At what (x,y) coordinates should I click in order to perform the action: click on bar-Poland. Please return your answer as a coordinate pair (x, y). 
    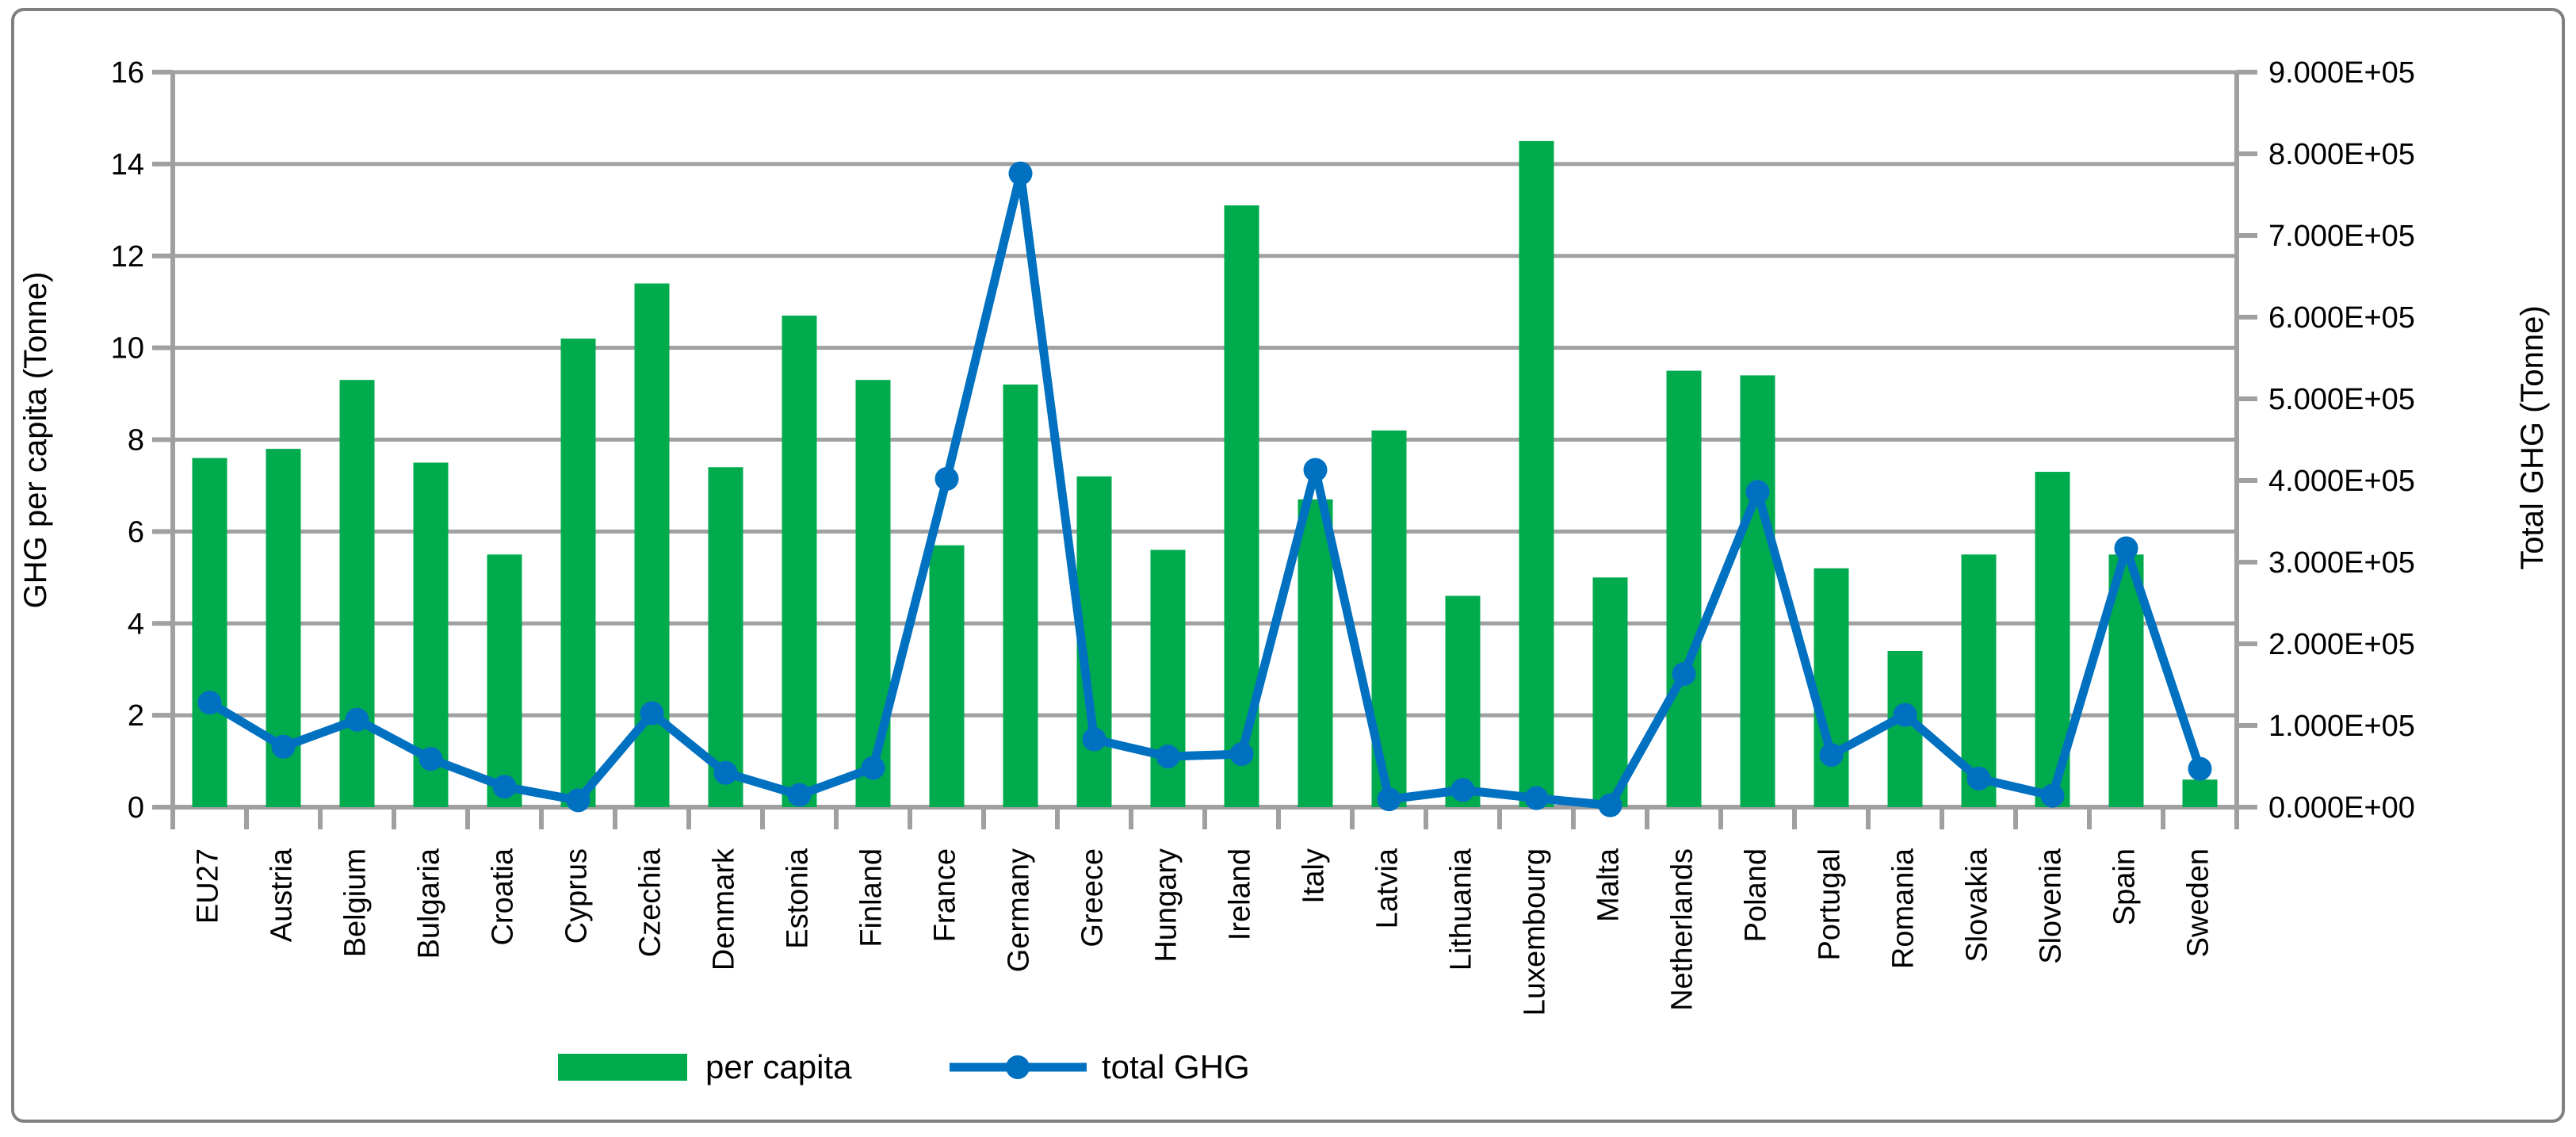
    Looking at the image, I should click on (1757, 591).